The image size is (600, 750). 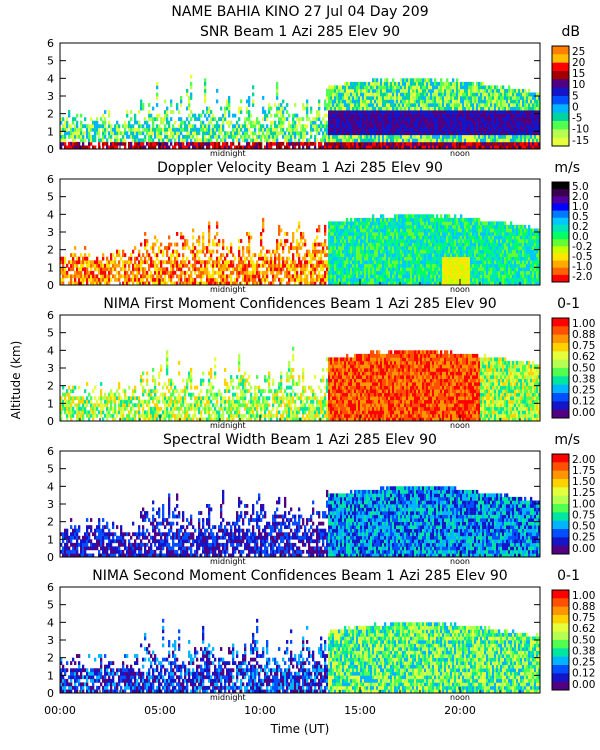 I want to click on colorbar-unit: dB, so click(x=571, y=32).